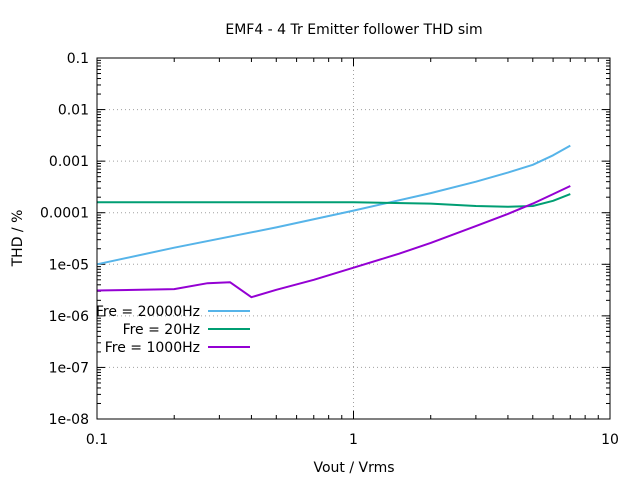 This screenshot has width=640, height=480. Describe the element at coordinates (64, 239) in the screenshot. I see `y-tick-labels: 1e-08 1e-07 1e-06 1e-05 0.0001 0.001 0.01 0.1` at that location.